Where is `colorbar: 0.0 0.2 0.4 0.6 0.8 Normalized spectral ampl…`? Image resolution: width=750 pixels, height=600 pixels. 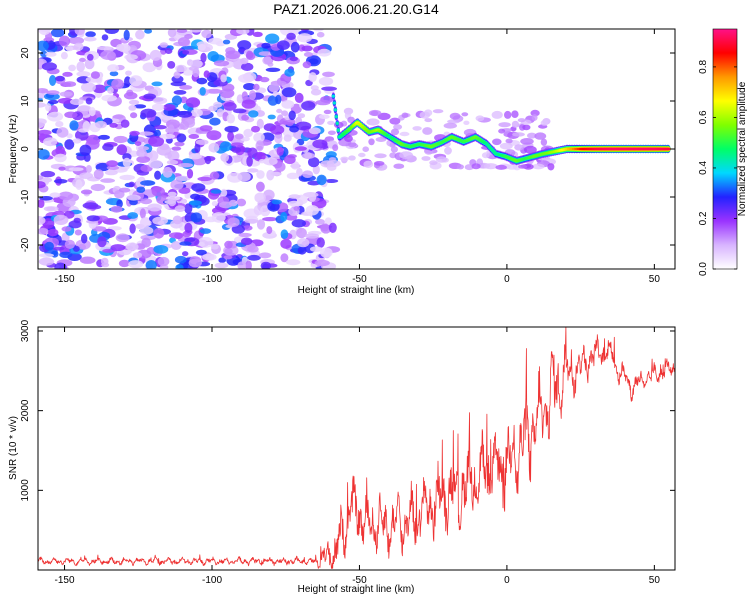
colorbar: 0.0 0.2 0.4 0.6 0.8 Normalized spectral ampl… is located at coordinates (723, 152).